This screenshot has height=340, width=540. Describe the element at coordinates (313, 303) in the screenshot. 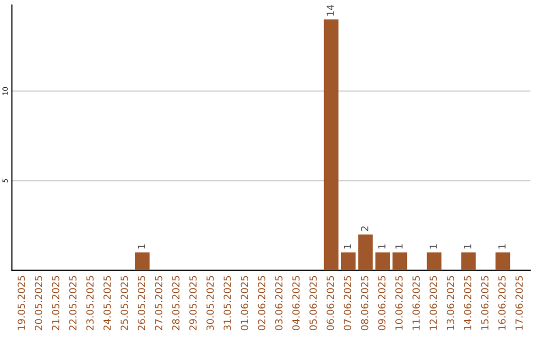

I see `x-tick-label: 05.06.2025` at that location.